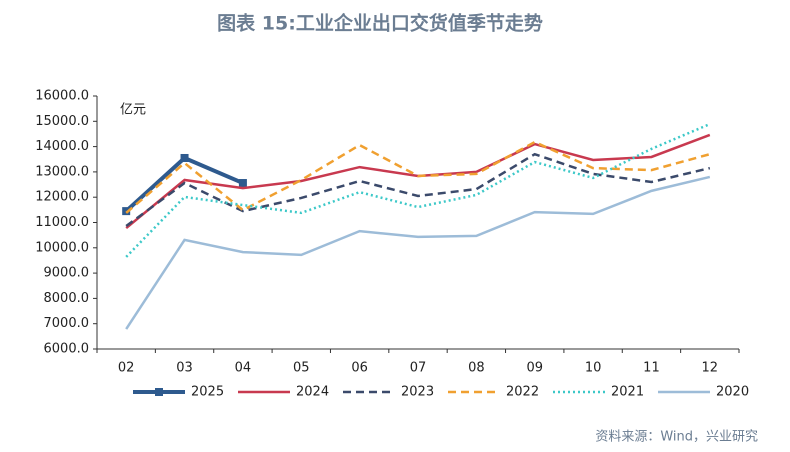 The width and height of the screenshot is (790, 452). I want to click on y-tick-label: 11000.0, so click(62, 222).